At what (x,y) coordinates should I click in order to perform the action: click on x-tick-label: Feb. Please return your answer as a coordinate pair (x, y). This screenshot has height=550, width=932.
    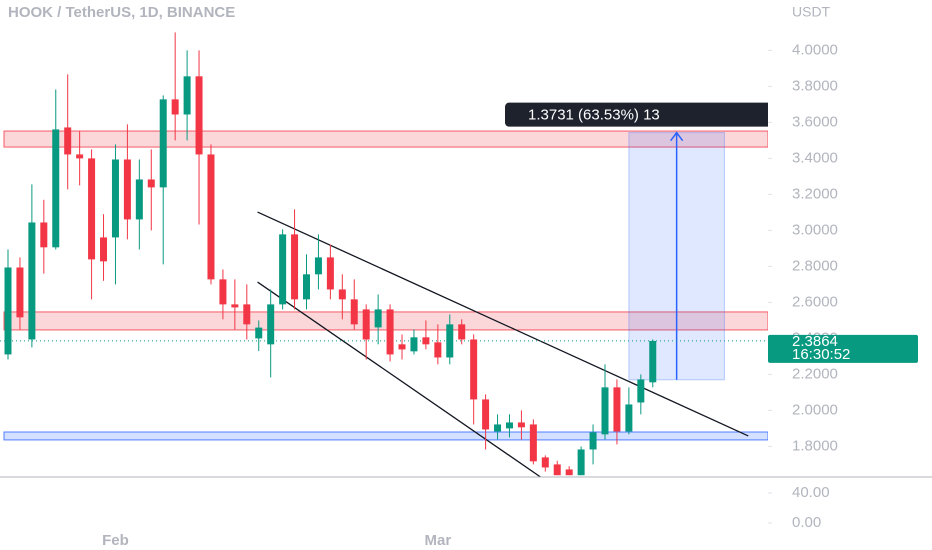
    Looking at the image, I should click on (115, 540).